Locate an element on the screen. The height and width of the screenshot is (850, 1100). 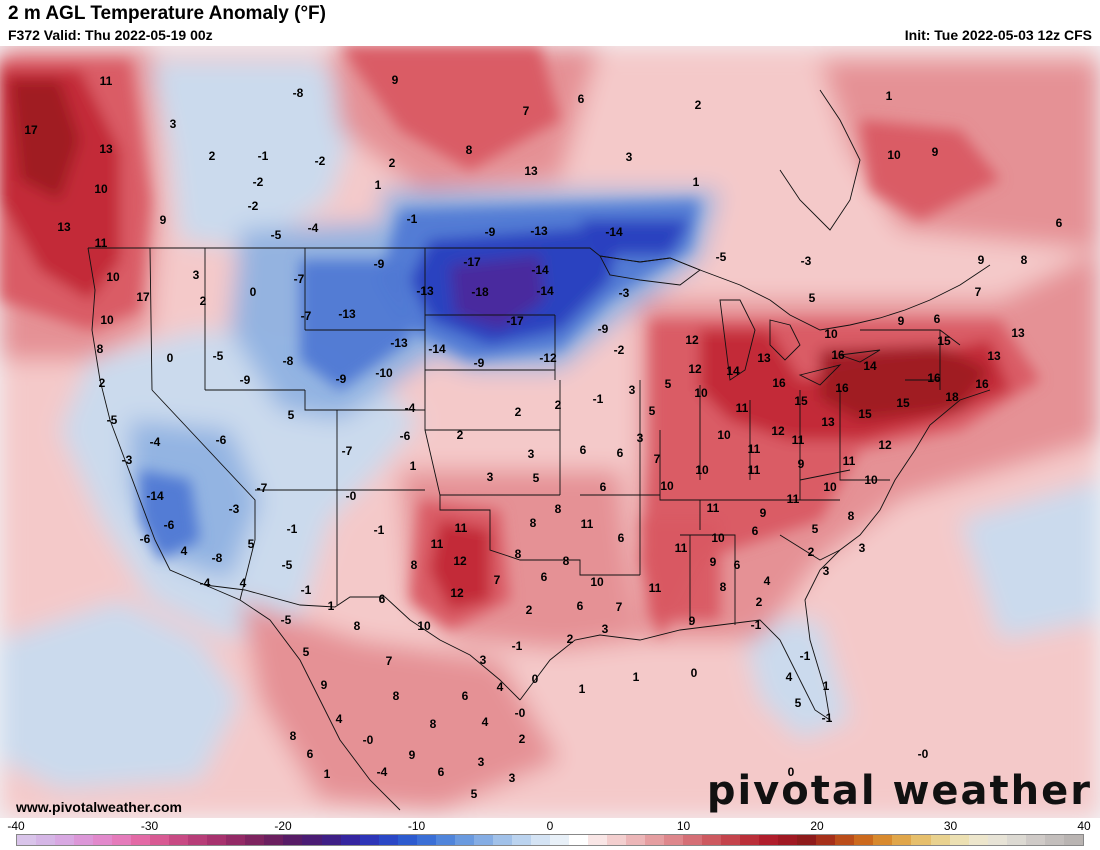
state-lines-east is located at coordinates (820, 477).